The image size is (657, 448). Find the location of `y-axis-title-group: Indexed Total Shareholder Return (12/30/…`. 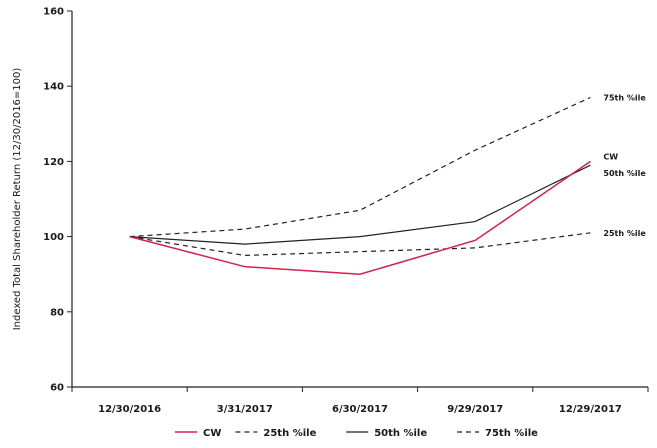

y-axis-title-group: Indexed Total Shareholder Return (12/30/… is located at coordinates (17, 199).